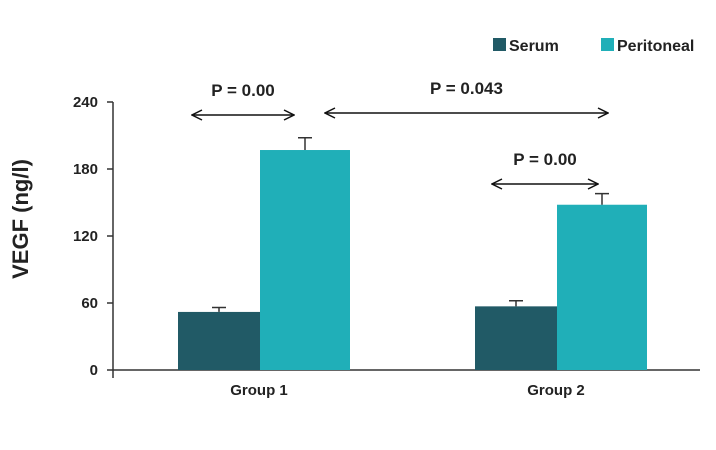 This screenshot has width=716, height=450. I want to click on legend: Serum Peritoneal, so click(593, 46).